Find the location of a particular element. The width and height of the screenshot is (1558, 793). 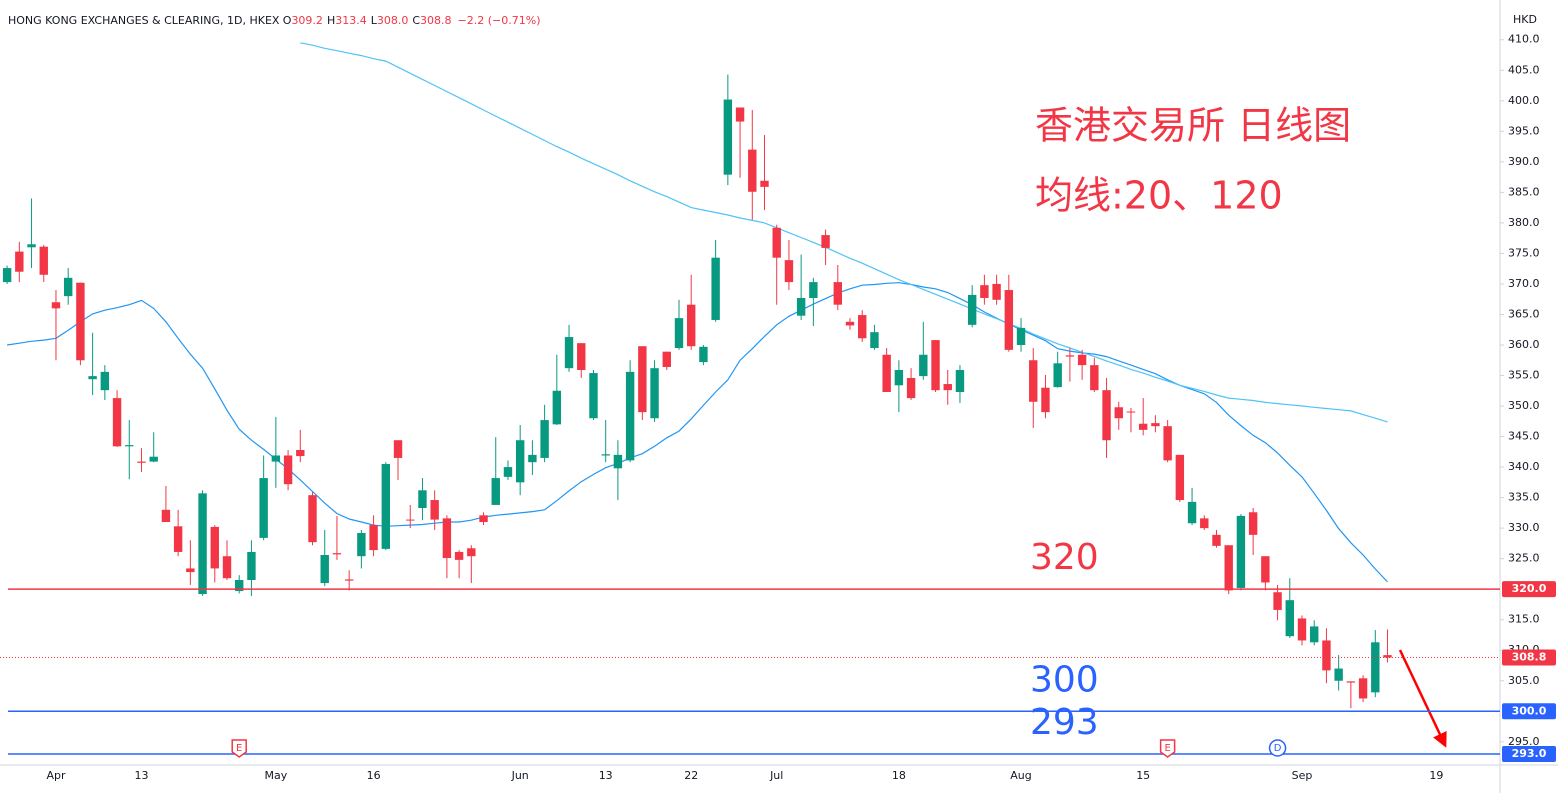

level-price-label: 300.0 is located at coordinates (1529, 710).